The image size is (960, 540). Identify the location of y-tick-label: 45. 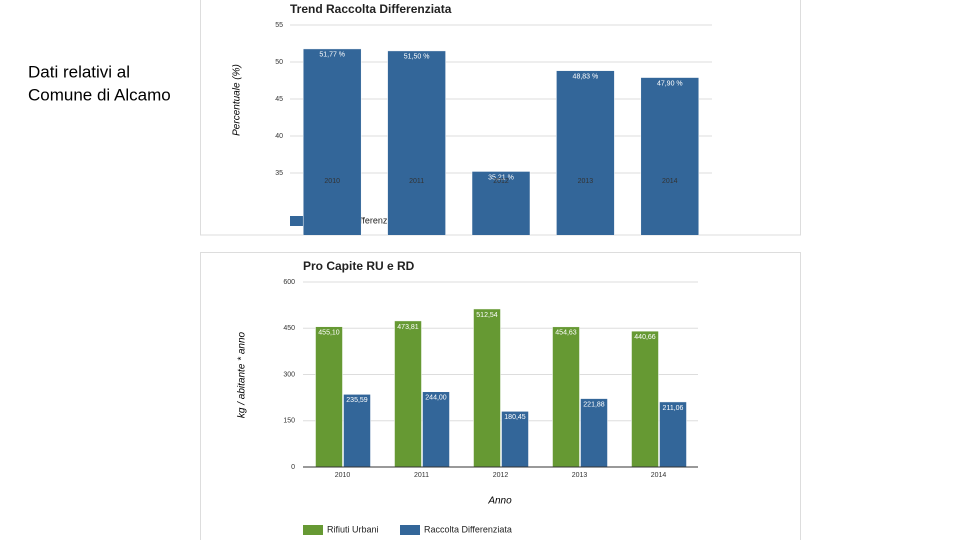
(279, 99).